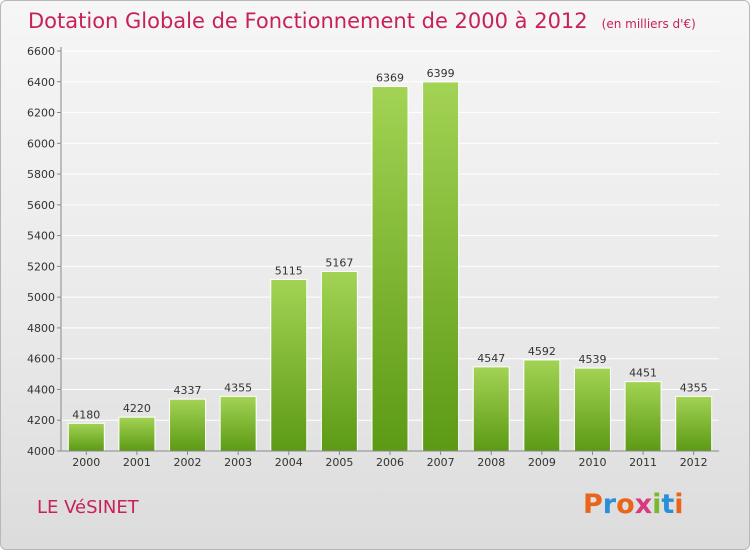 This screenshot has height=550, width=750. I want to click on proxiti-logo: Proxiti, so click(633, 504).